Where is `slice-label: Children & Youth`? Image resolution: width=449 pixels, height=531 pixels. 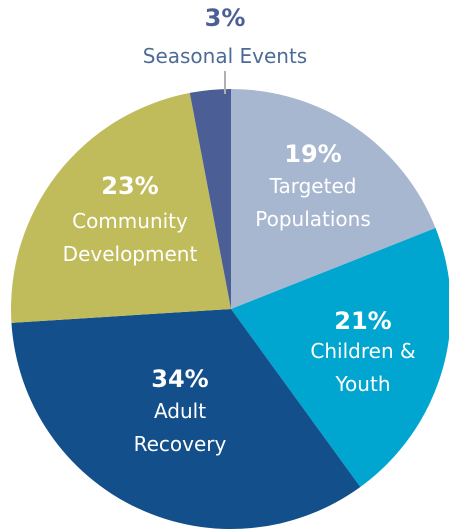 slice-label: Children & Youth is located at coordinates (362, 367).